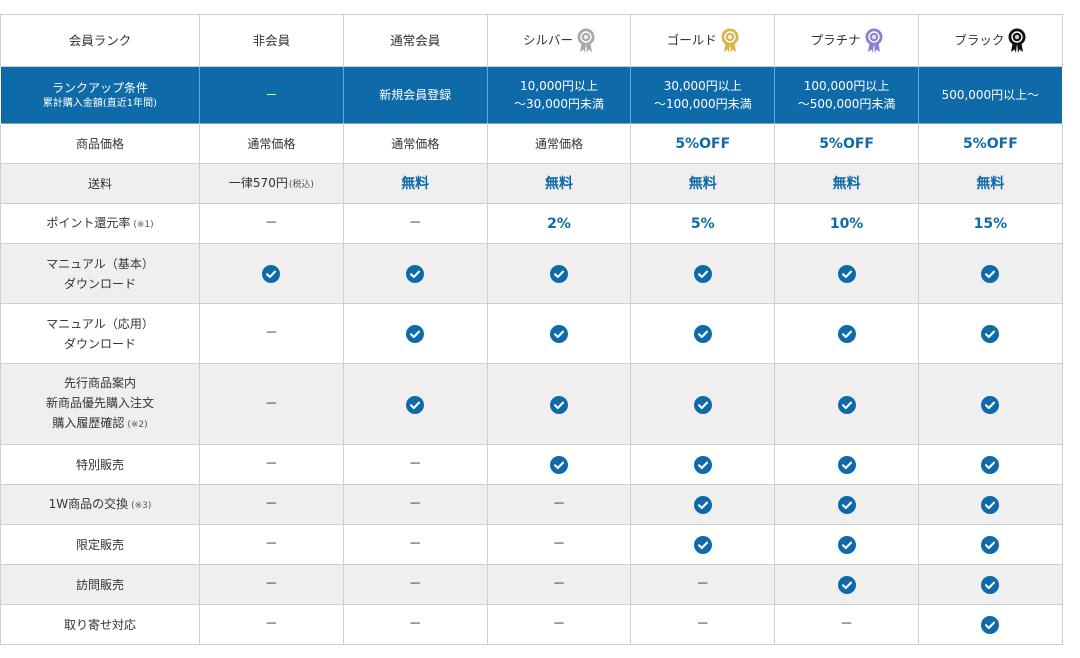 The width and height of the screenshot is (1080, 658). Describe the element at coordinates (271, 95) in the screenshot. I see `rank-up-cell: －` at that location.